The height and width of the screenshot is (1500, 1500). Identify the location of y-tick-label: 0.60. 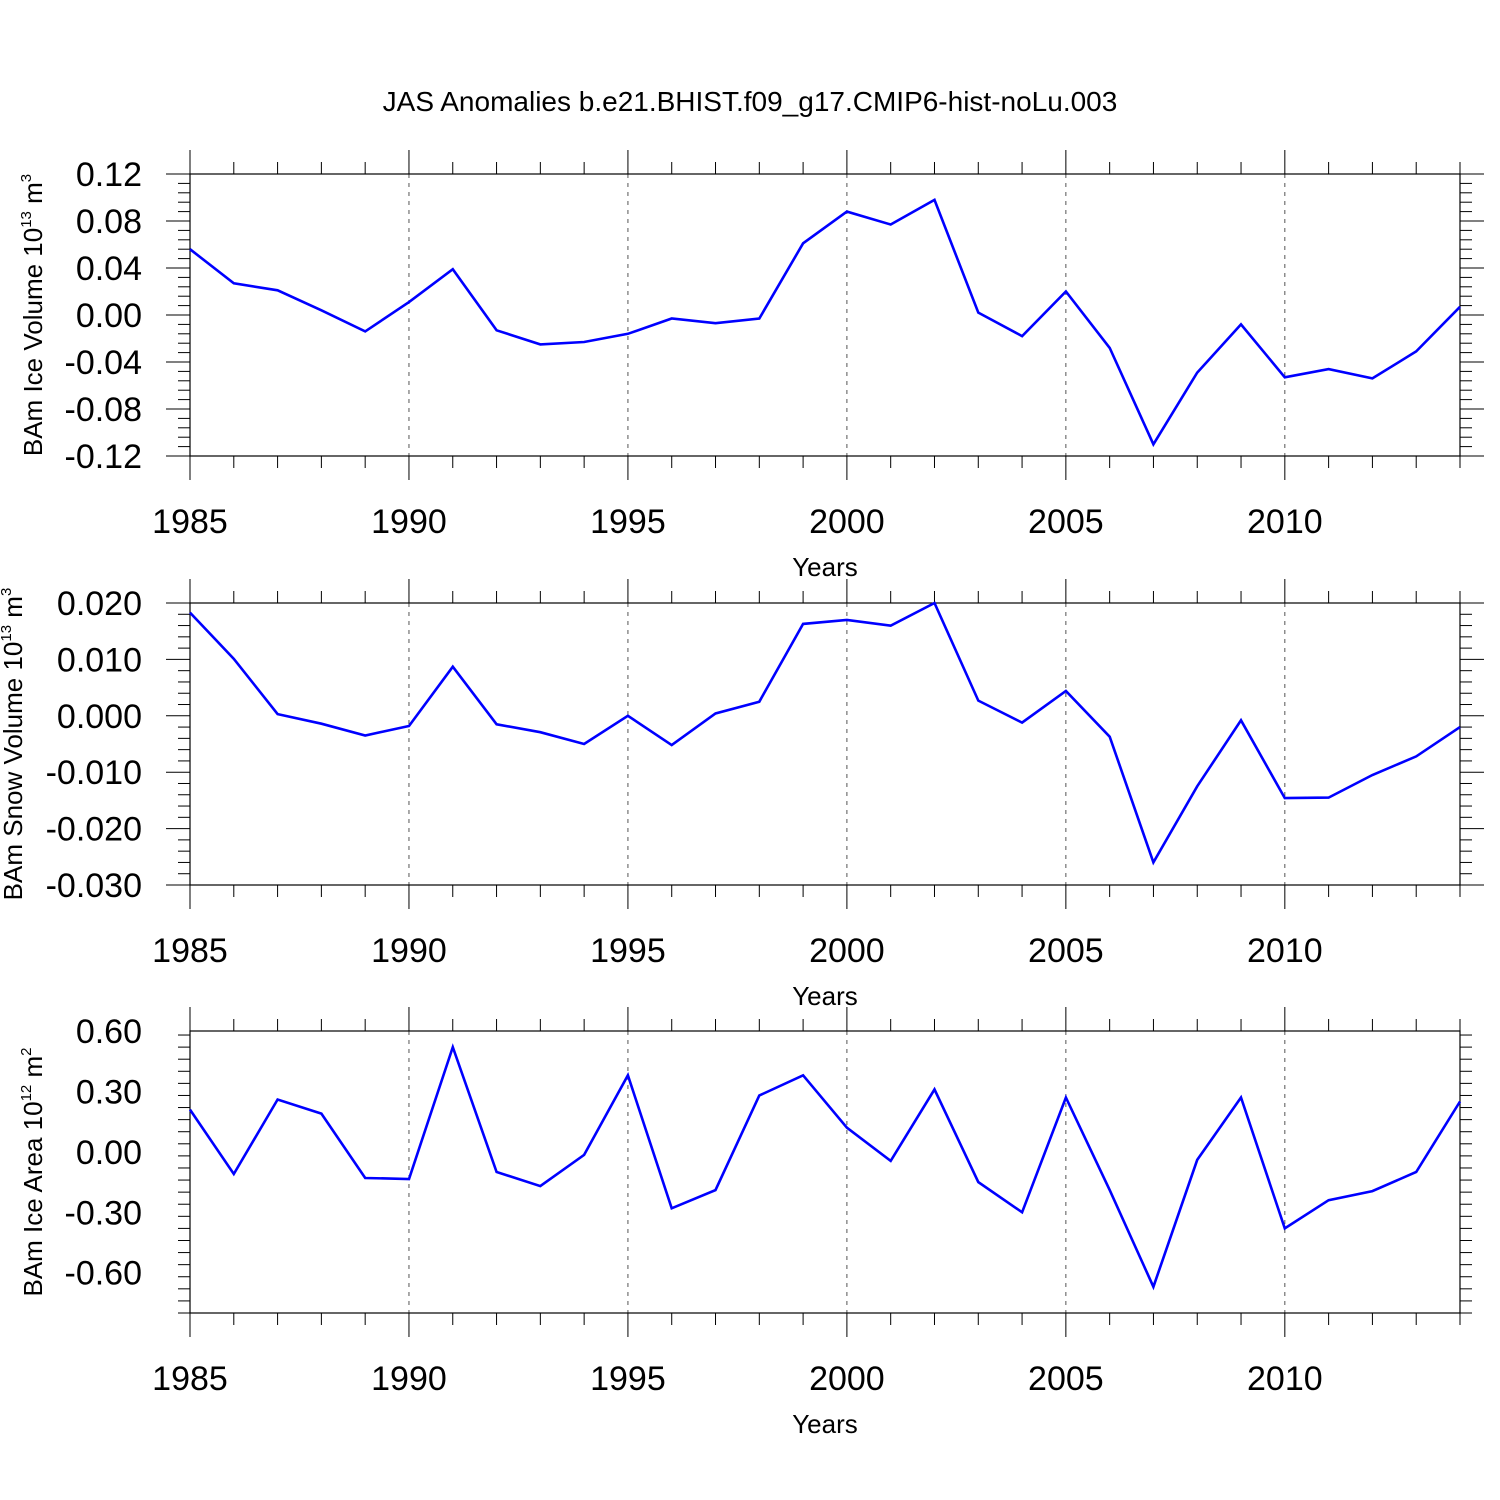
(109, 1032).